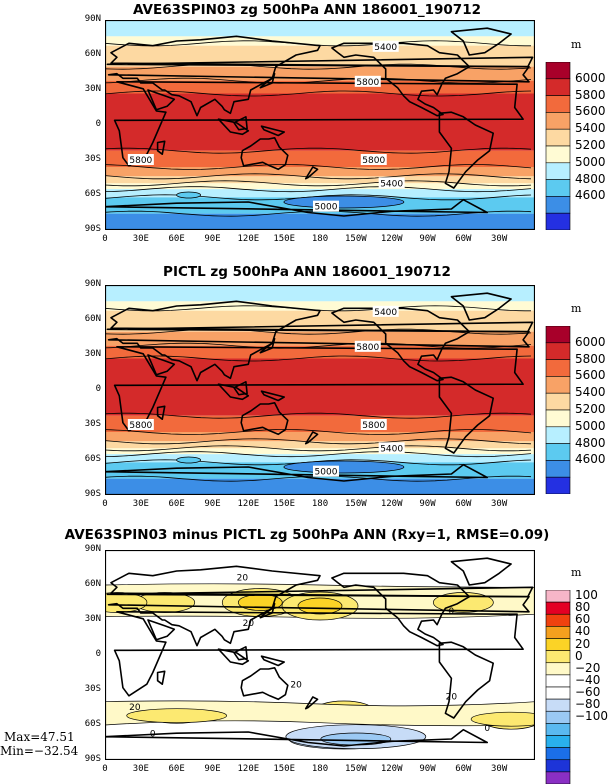 The image size is (614, 784). I want to click on colorbar-label: 80, so click(583, 607).